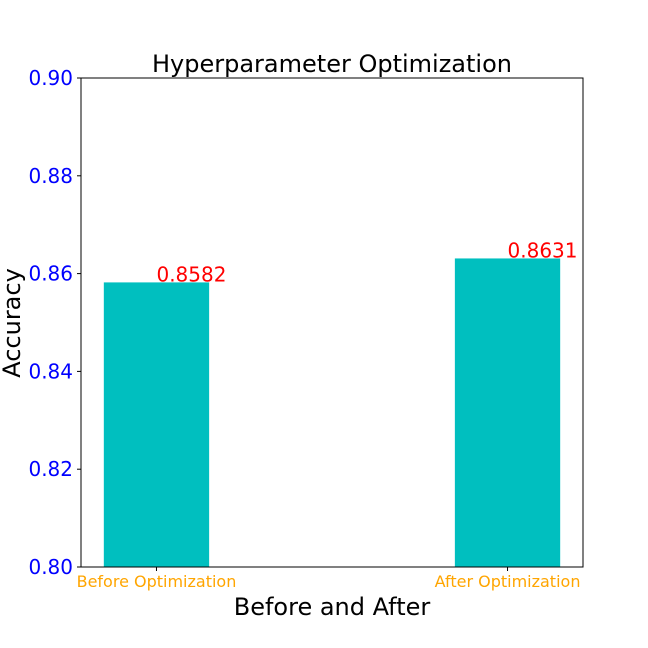 This screenshot has width=648, height=648. I want to click on x-tick-label: Before Optimization, so click(157, 581).